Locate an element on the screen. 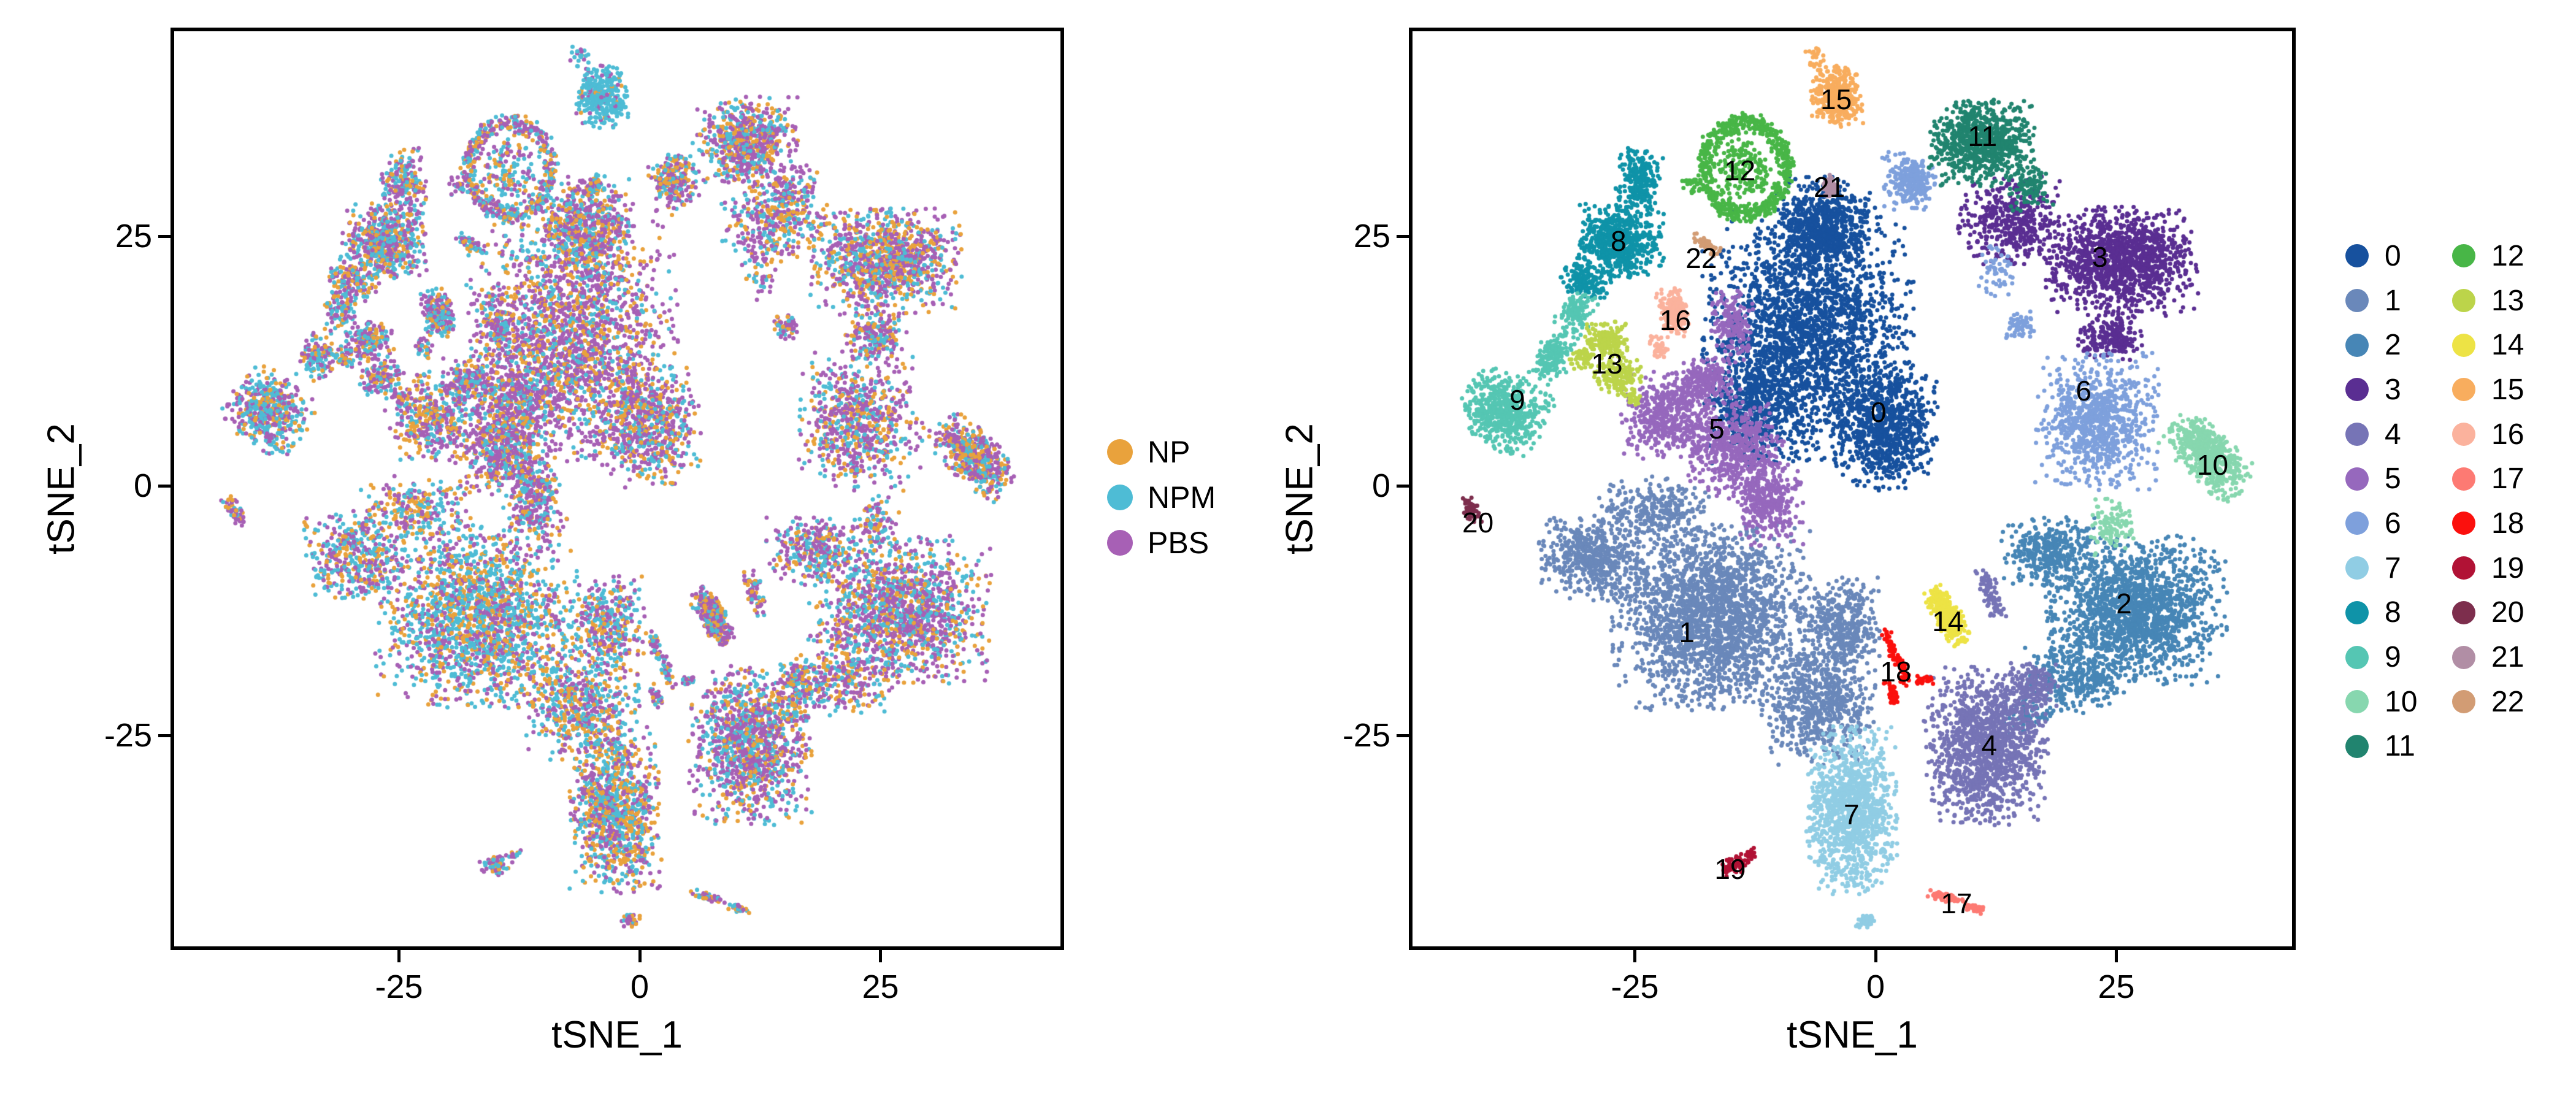  cluster-legend-column-1: 0 1 2 3 4 5 6 7 8 9 10 11 is located at coordinates (2381, 501).